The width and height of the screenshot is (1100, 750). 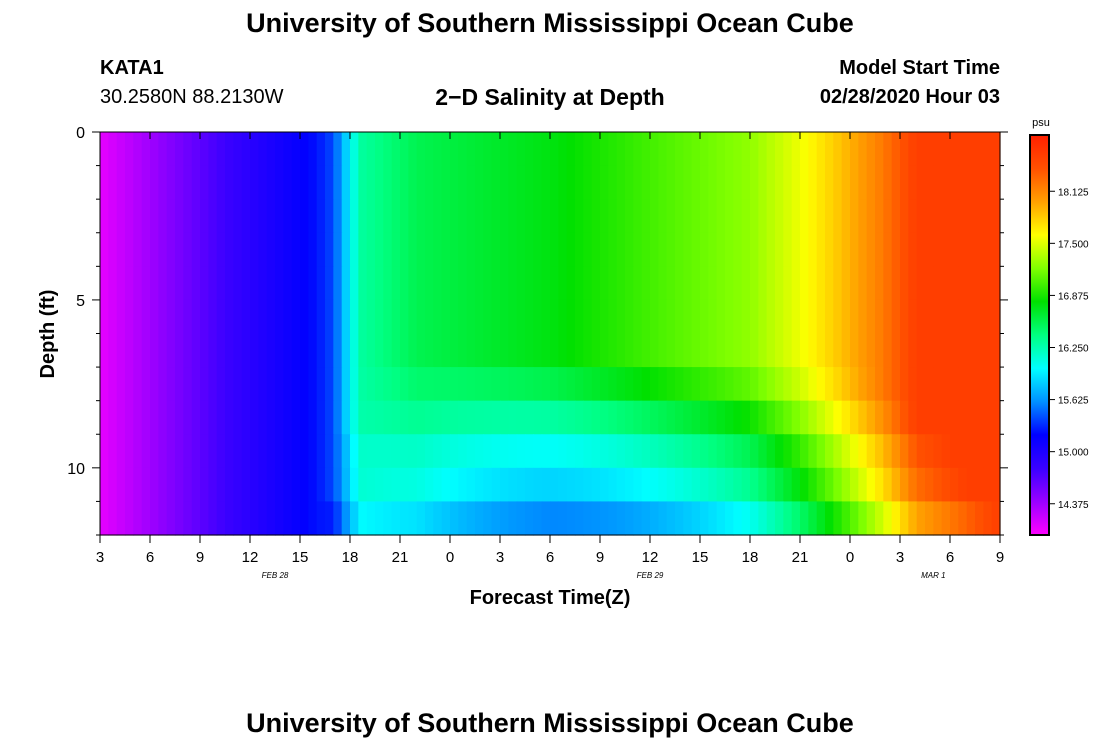 What do you see at coordinates (909, 97) in the screenshot?
I see `model-start-time: 02/28/2020 Hour 03` at bounding box center [909, 97].